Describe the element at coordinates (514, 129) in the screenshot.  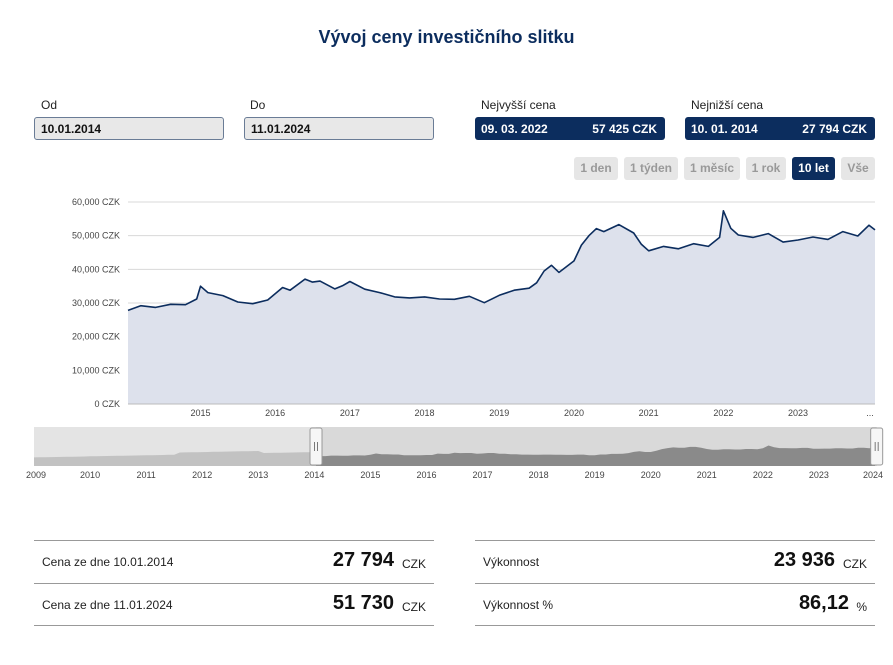
I see `highest-price-date: 09. 03. 2022` at that location.